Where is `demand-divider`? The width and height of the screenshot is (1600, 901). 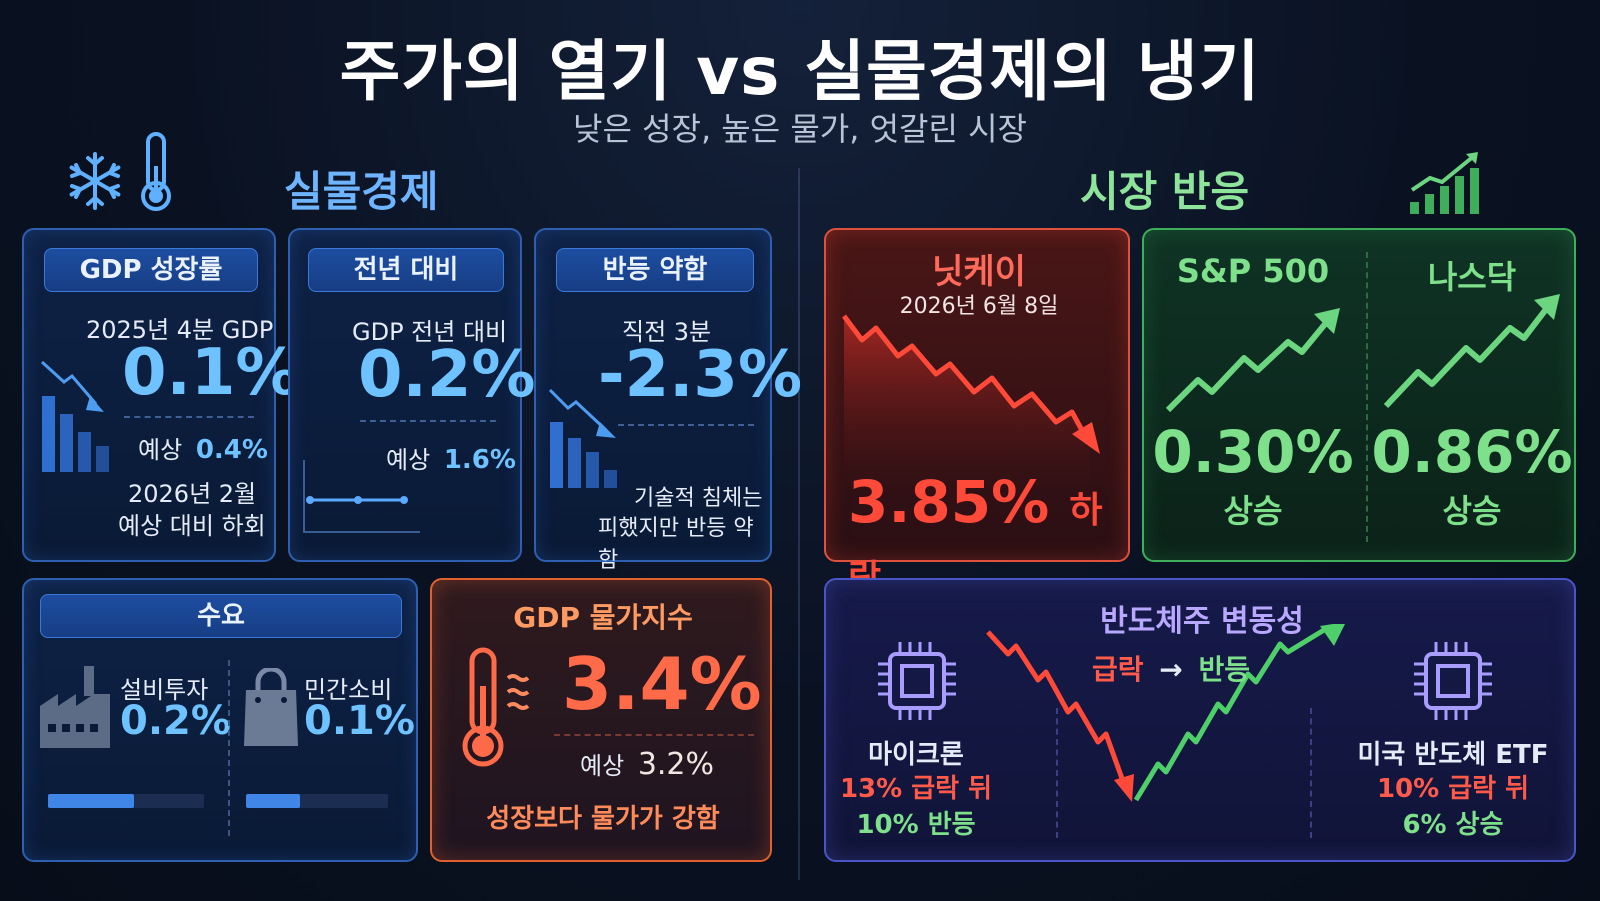 demand-divider is located at coordinates (229, 748).